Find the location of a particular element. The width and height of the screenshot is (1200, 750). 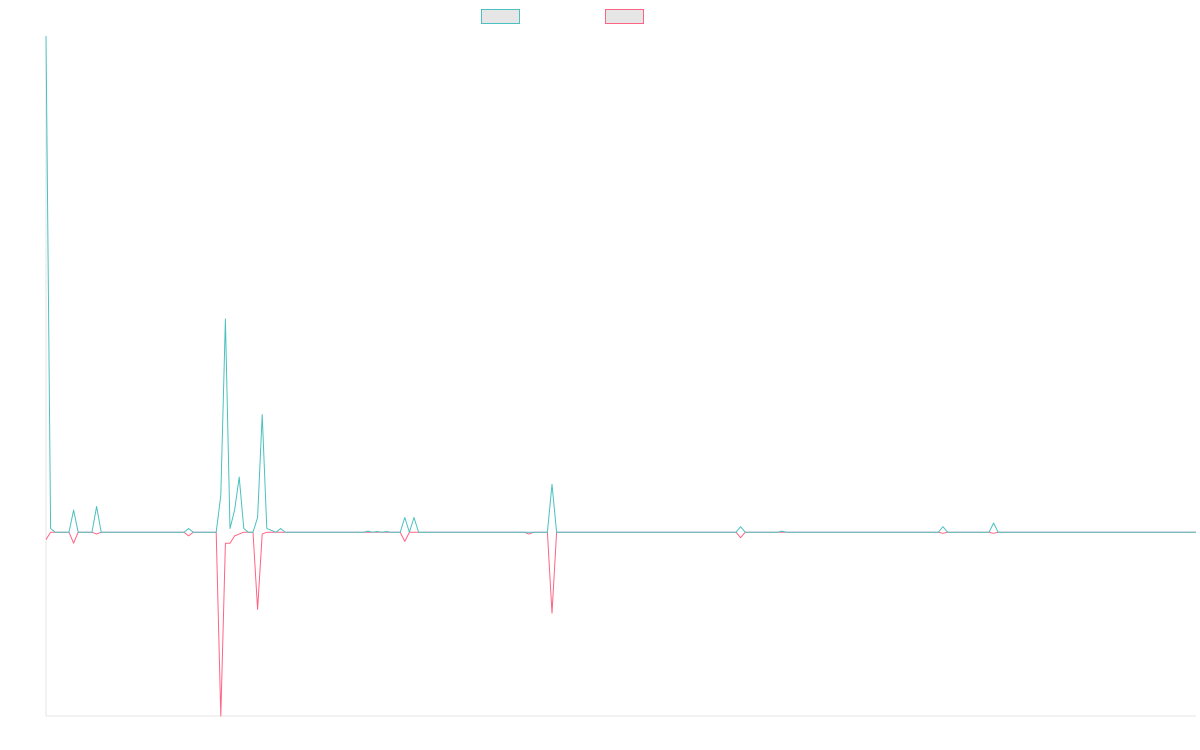

legend-swatch-series-b is located at coordinates (624, 16).